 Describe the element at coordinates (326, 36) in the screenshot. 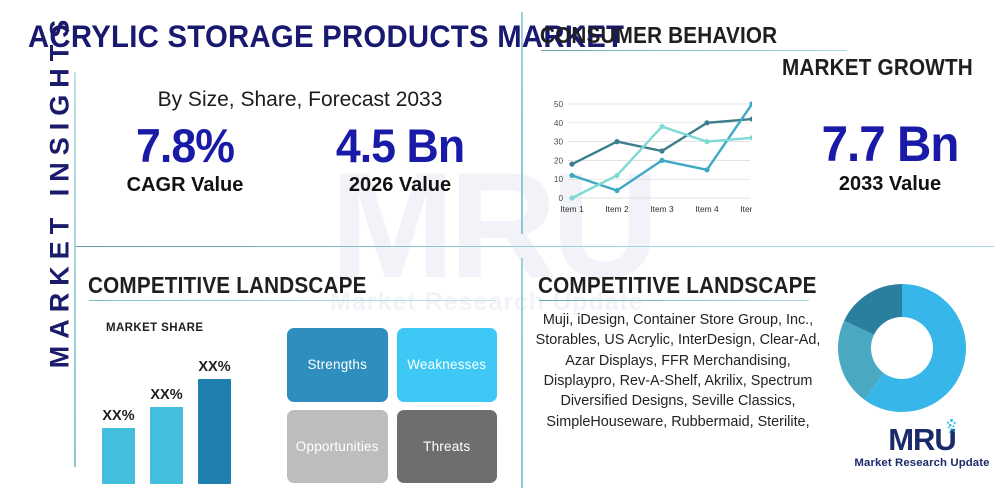

I see `page-title: ACRYLIC STORAGE PRODUCTS MARKET` at that location.